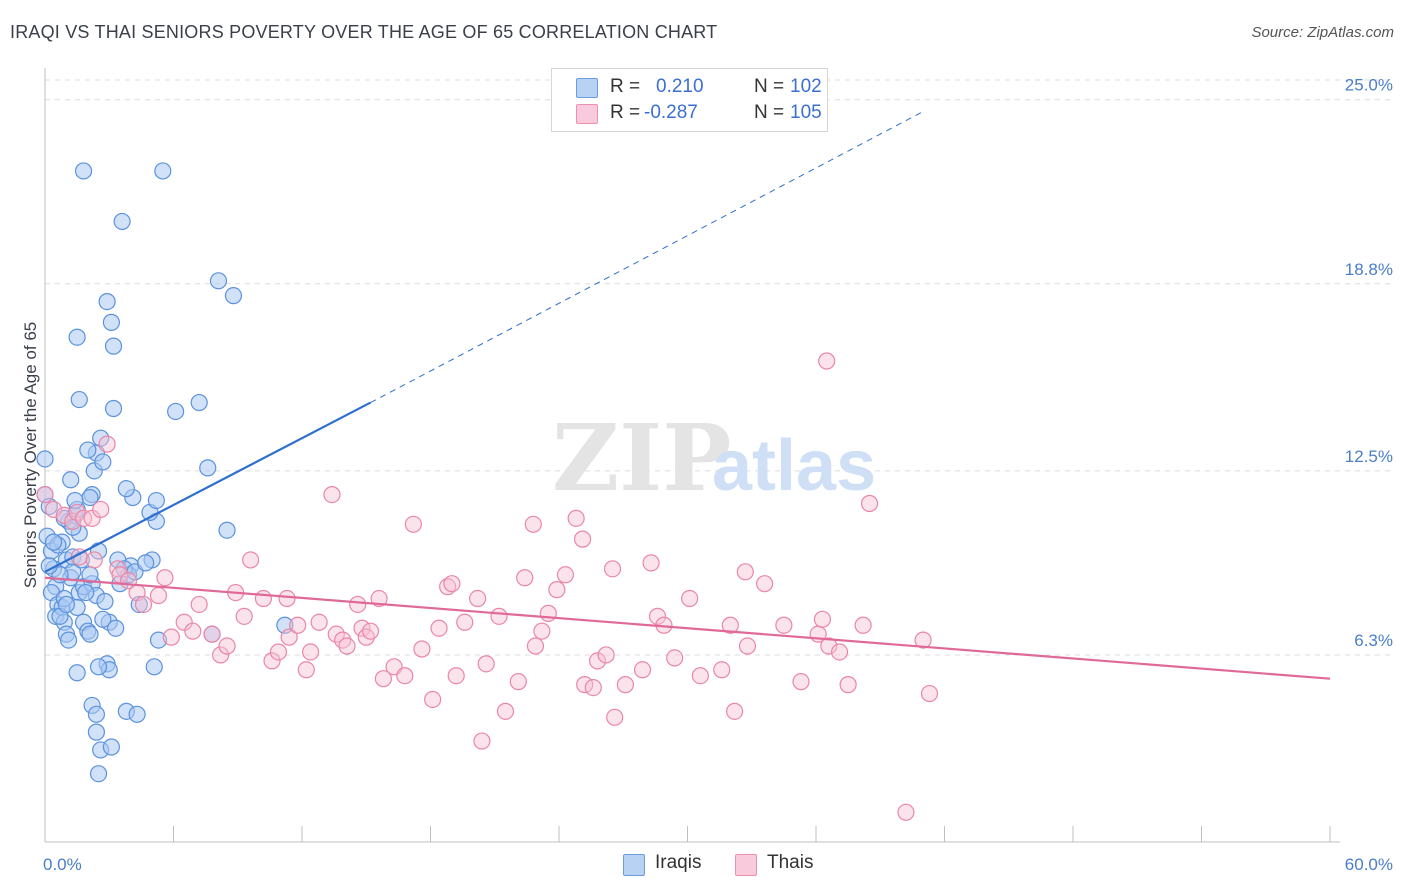  What do you see at coordinates (587, 114) in the screenshot?
I see `legend-swatch-thais` at bounding box center [587, 114].